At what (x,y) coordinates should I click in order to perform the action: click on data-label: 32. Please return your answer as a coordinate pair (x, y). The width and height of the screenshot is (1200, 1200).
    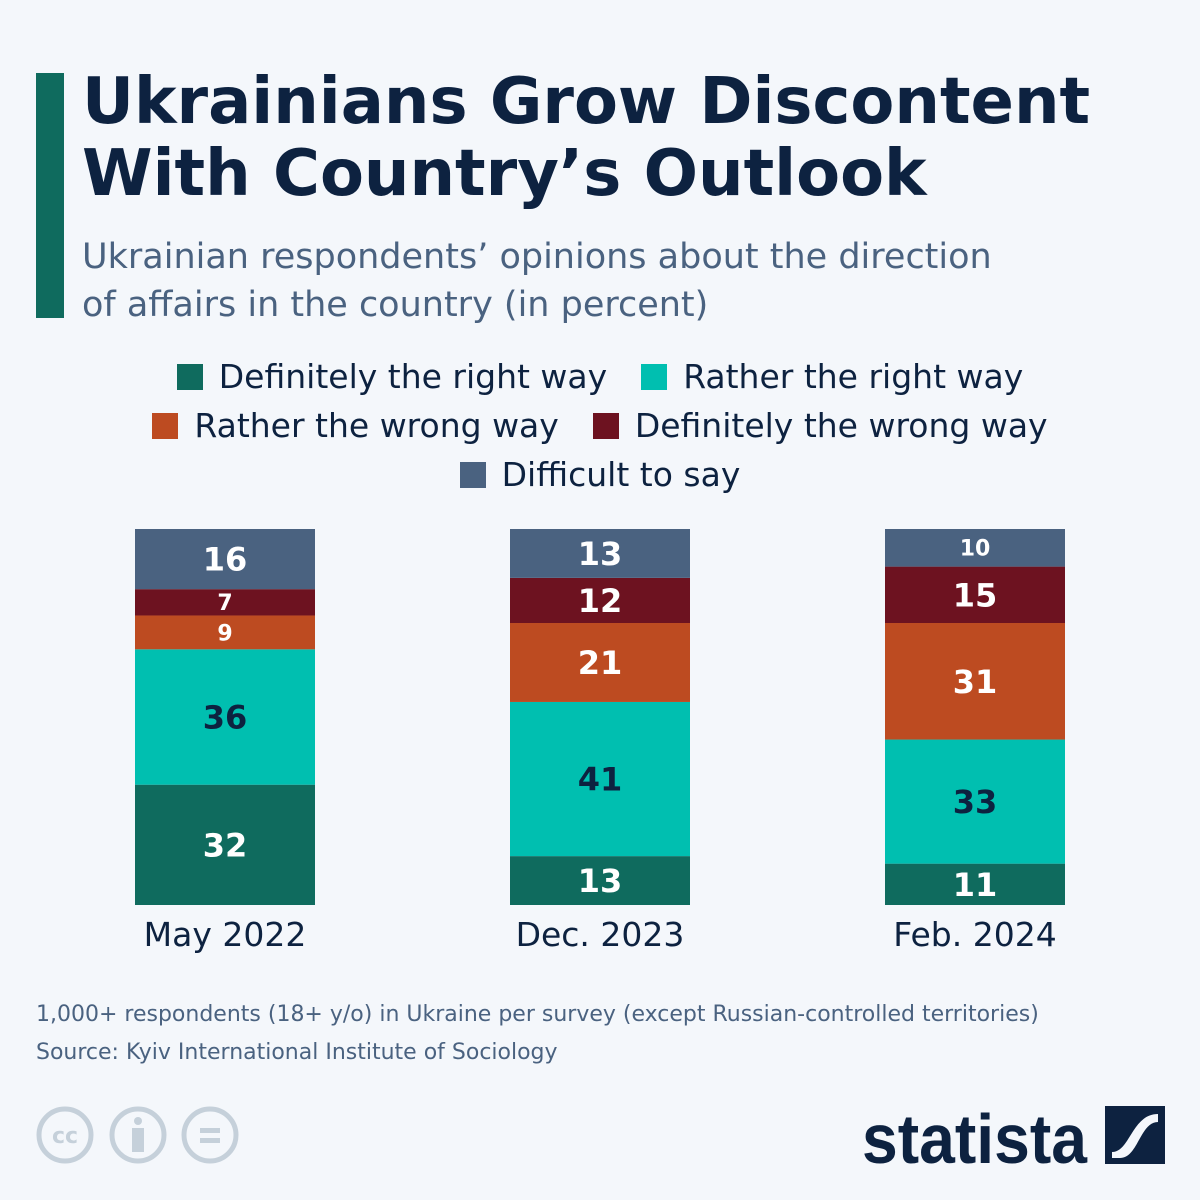
    Looking at the image, I should click on (225, 845).